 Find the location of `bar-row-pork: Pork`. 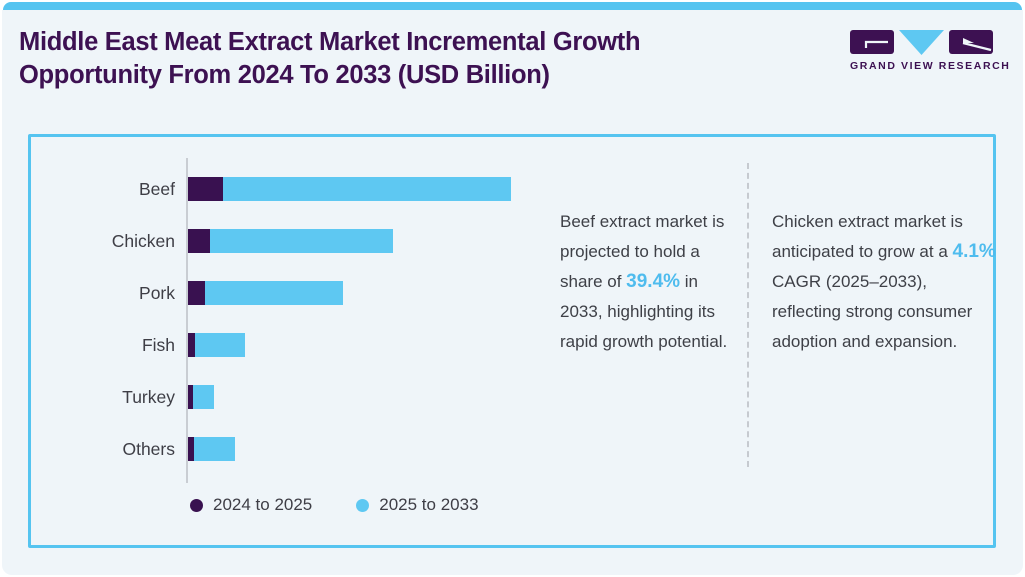

bar-row-pork: Pork is located at coordinates (296, 293).